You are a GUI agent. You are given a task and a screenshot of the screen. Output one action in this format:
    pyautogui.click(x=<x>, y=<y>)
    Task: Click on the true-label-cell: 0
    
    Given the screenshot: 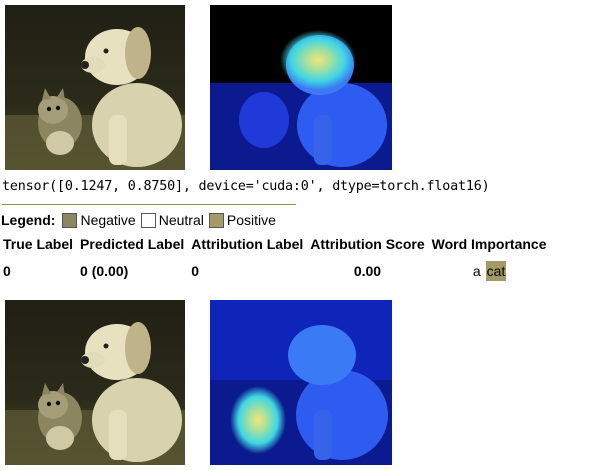 What is the action you would take?
    pyautogui.click(x=7, y=271)
    